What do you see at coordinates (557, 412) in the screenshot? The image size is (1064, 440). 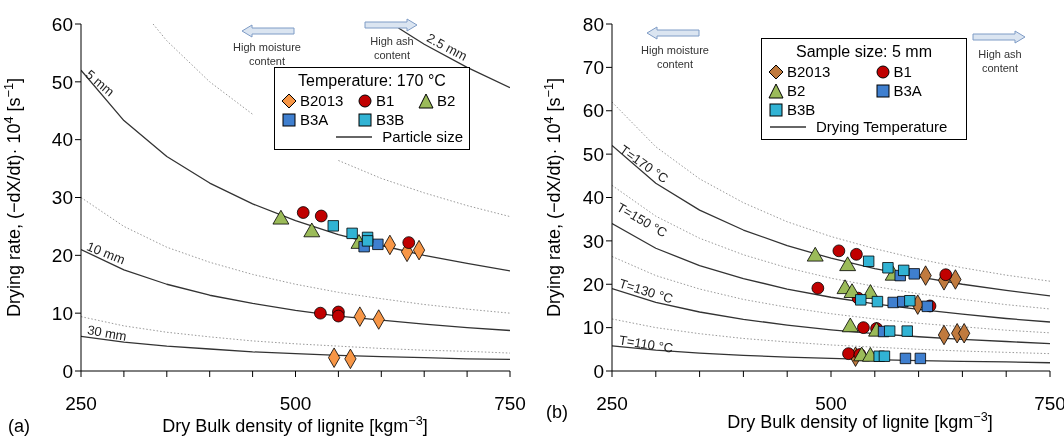 I see `text: (b)` at bounding box center [557, 412].